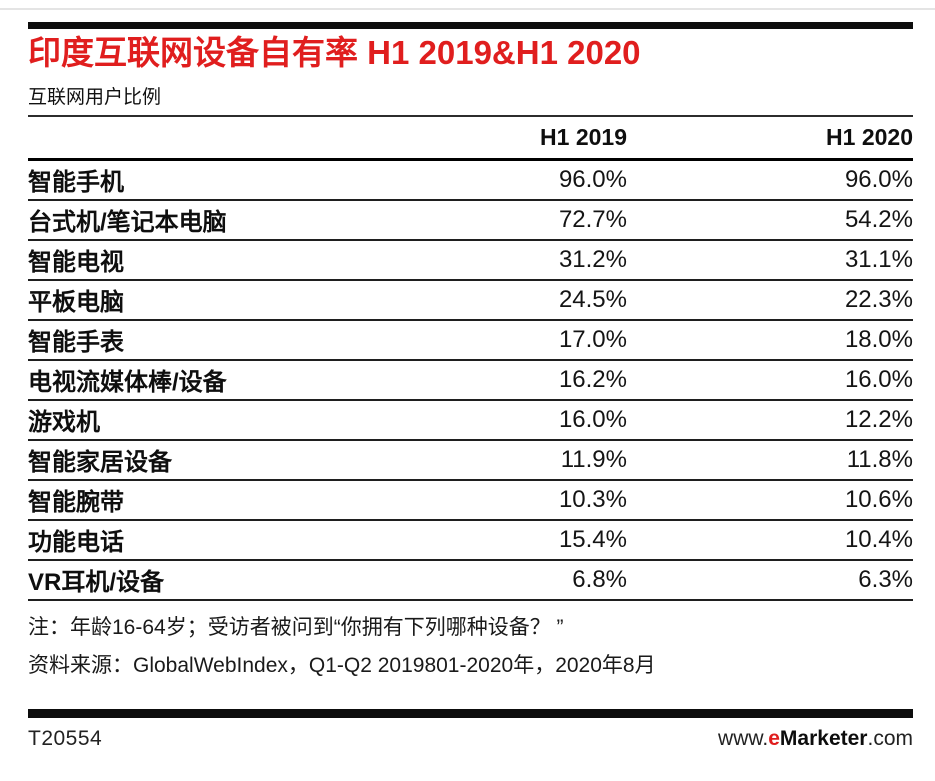 The width and height of the screenshot is (935, 781). I want to click on table-row: 智能腕带 10.3% 10.6%, so click(470, 500).